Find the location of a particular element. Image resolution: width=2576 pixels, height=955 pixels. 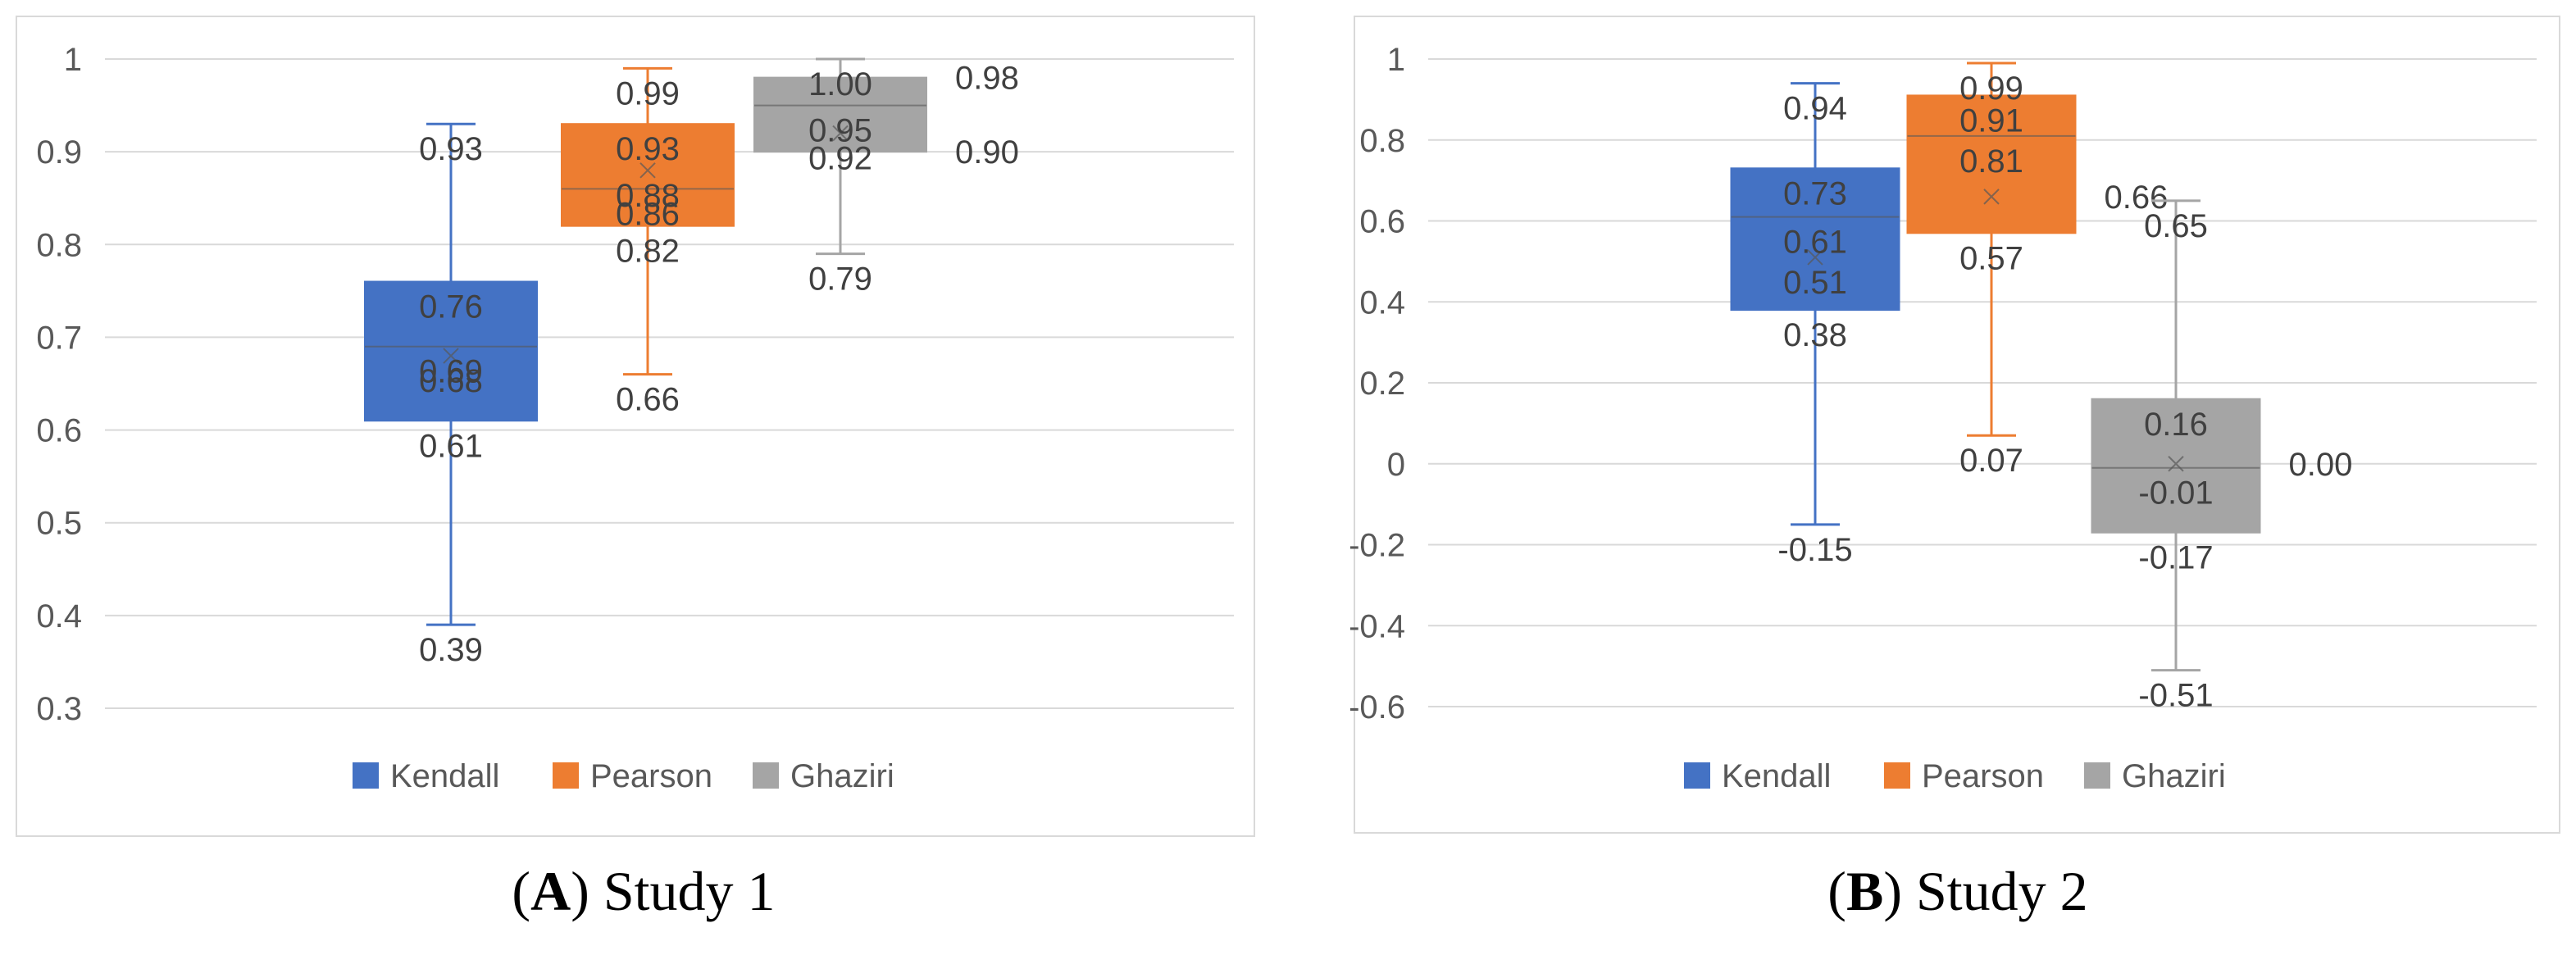

data-label: 0.79 is located at coordinates (840, 279).